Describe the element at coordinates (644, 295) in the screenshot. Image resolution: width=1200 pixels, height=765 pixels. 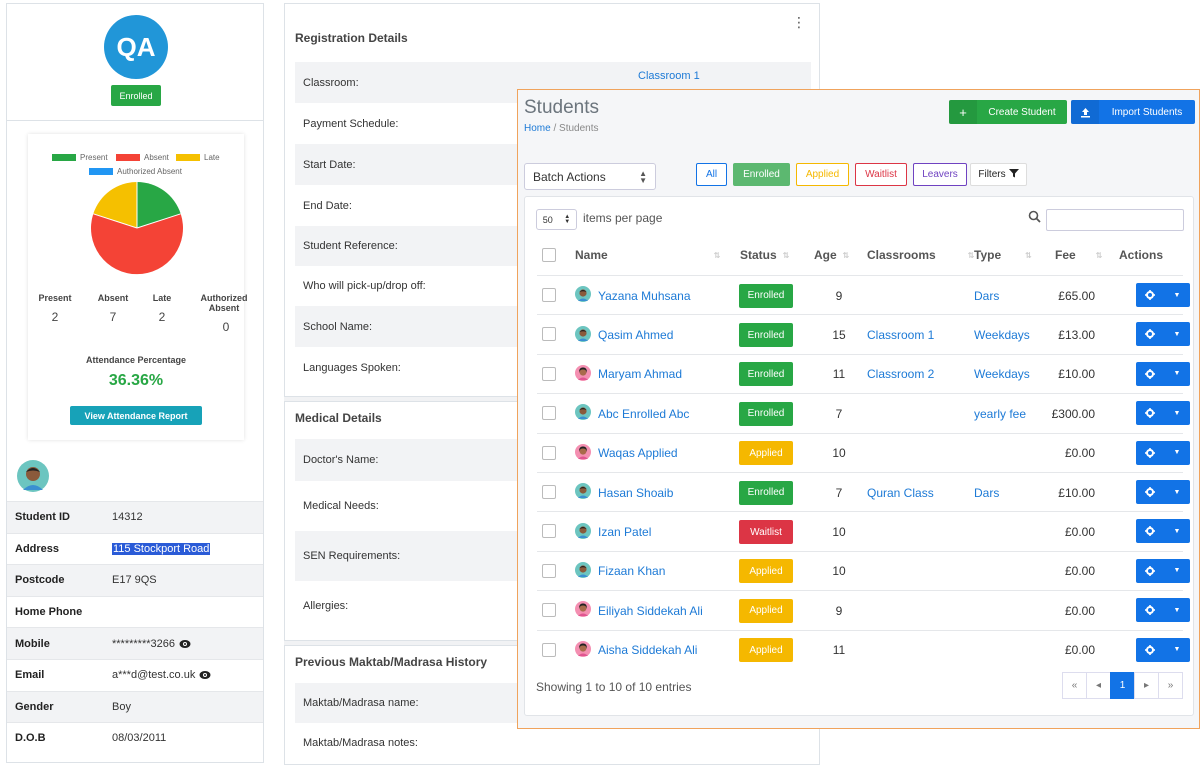
I see `student-name-link: Yazana Muhsana` at that location.